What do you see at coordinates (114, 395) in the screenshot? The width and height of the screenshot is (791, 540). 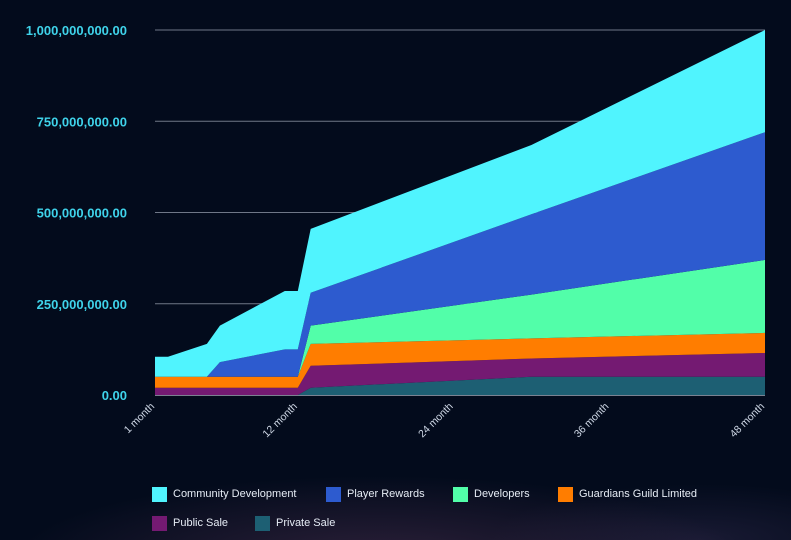 I see `y-tick-label: 0.00` at bounding box center [114, 395].